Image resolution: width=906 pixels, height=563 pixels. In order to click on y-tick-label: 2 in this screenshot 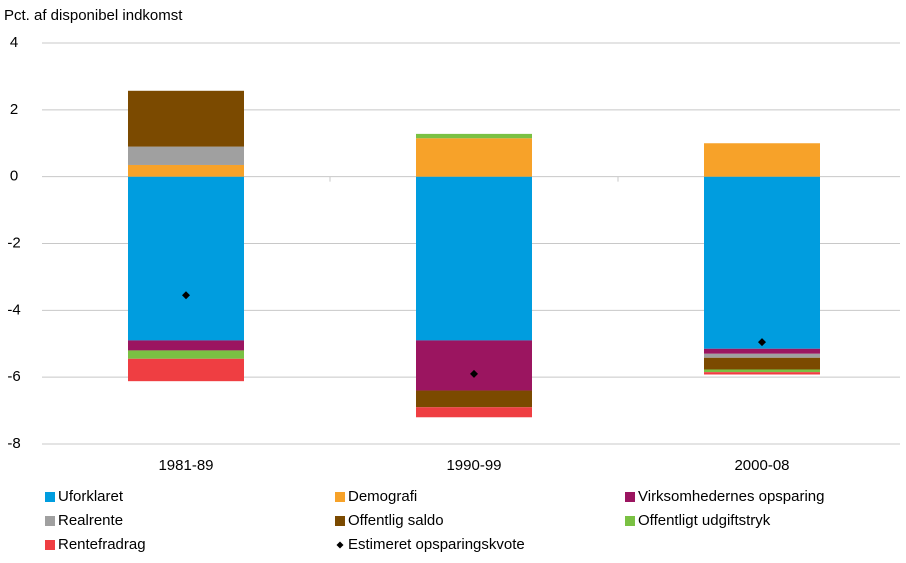, I will do `click(14, 109)`.